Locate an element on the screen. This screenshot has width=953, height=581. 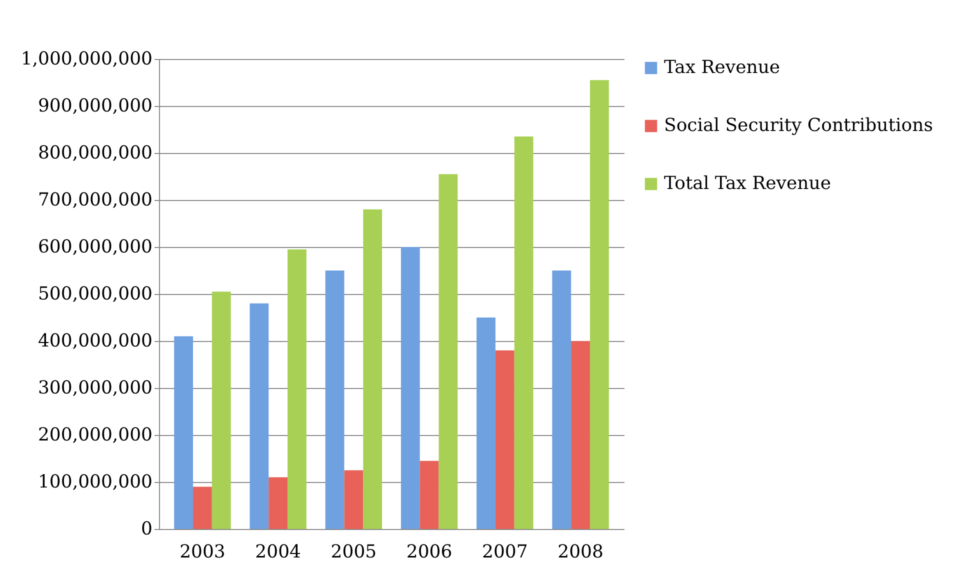
x-tick-label: 2006 is located at coordinates (429, 552).